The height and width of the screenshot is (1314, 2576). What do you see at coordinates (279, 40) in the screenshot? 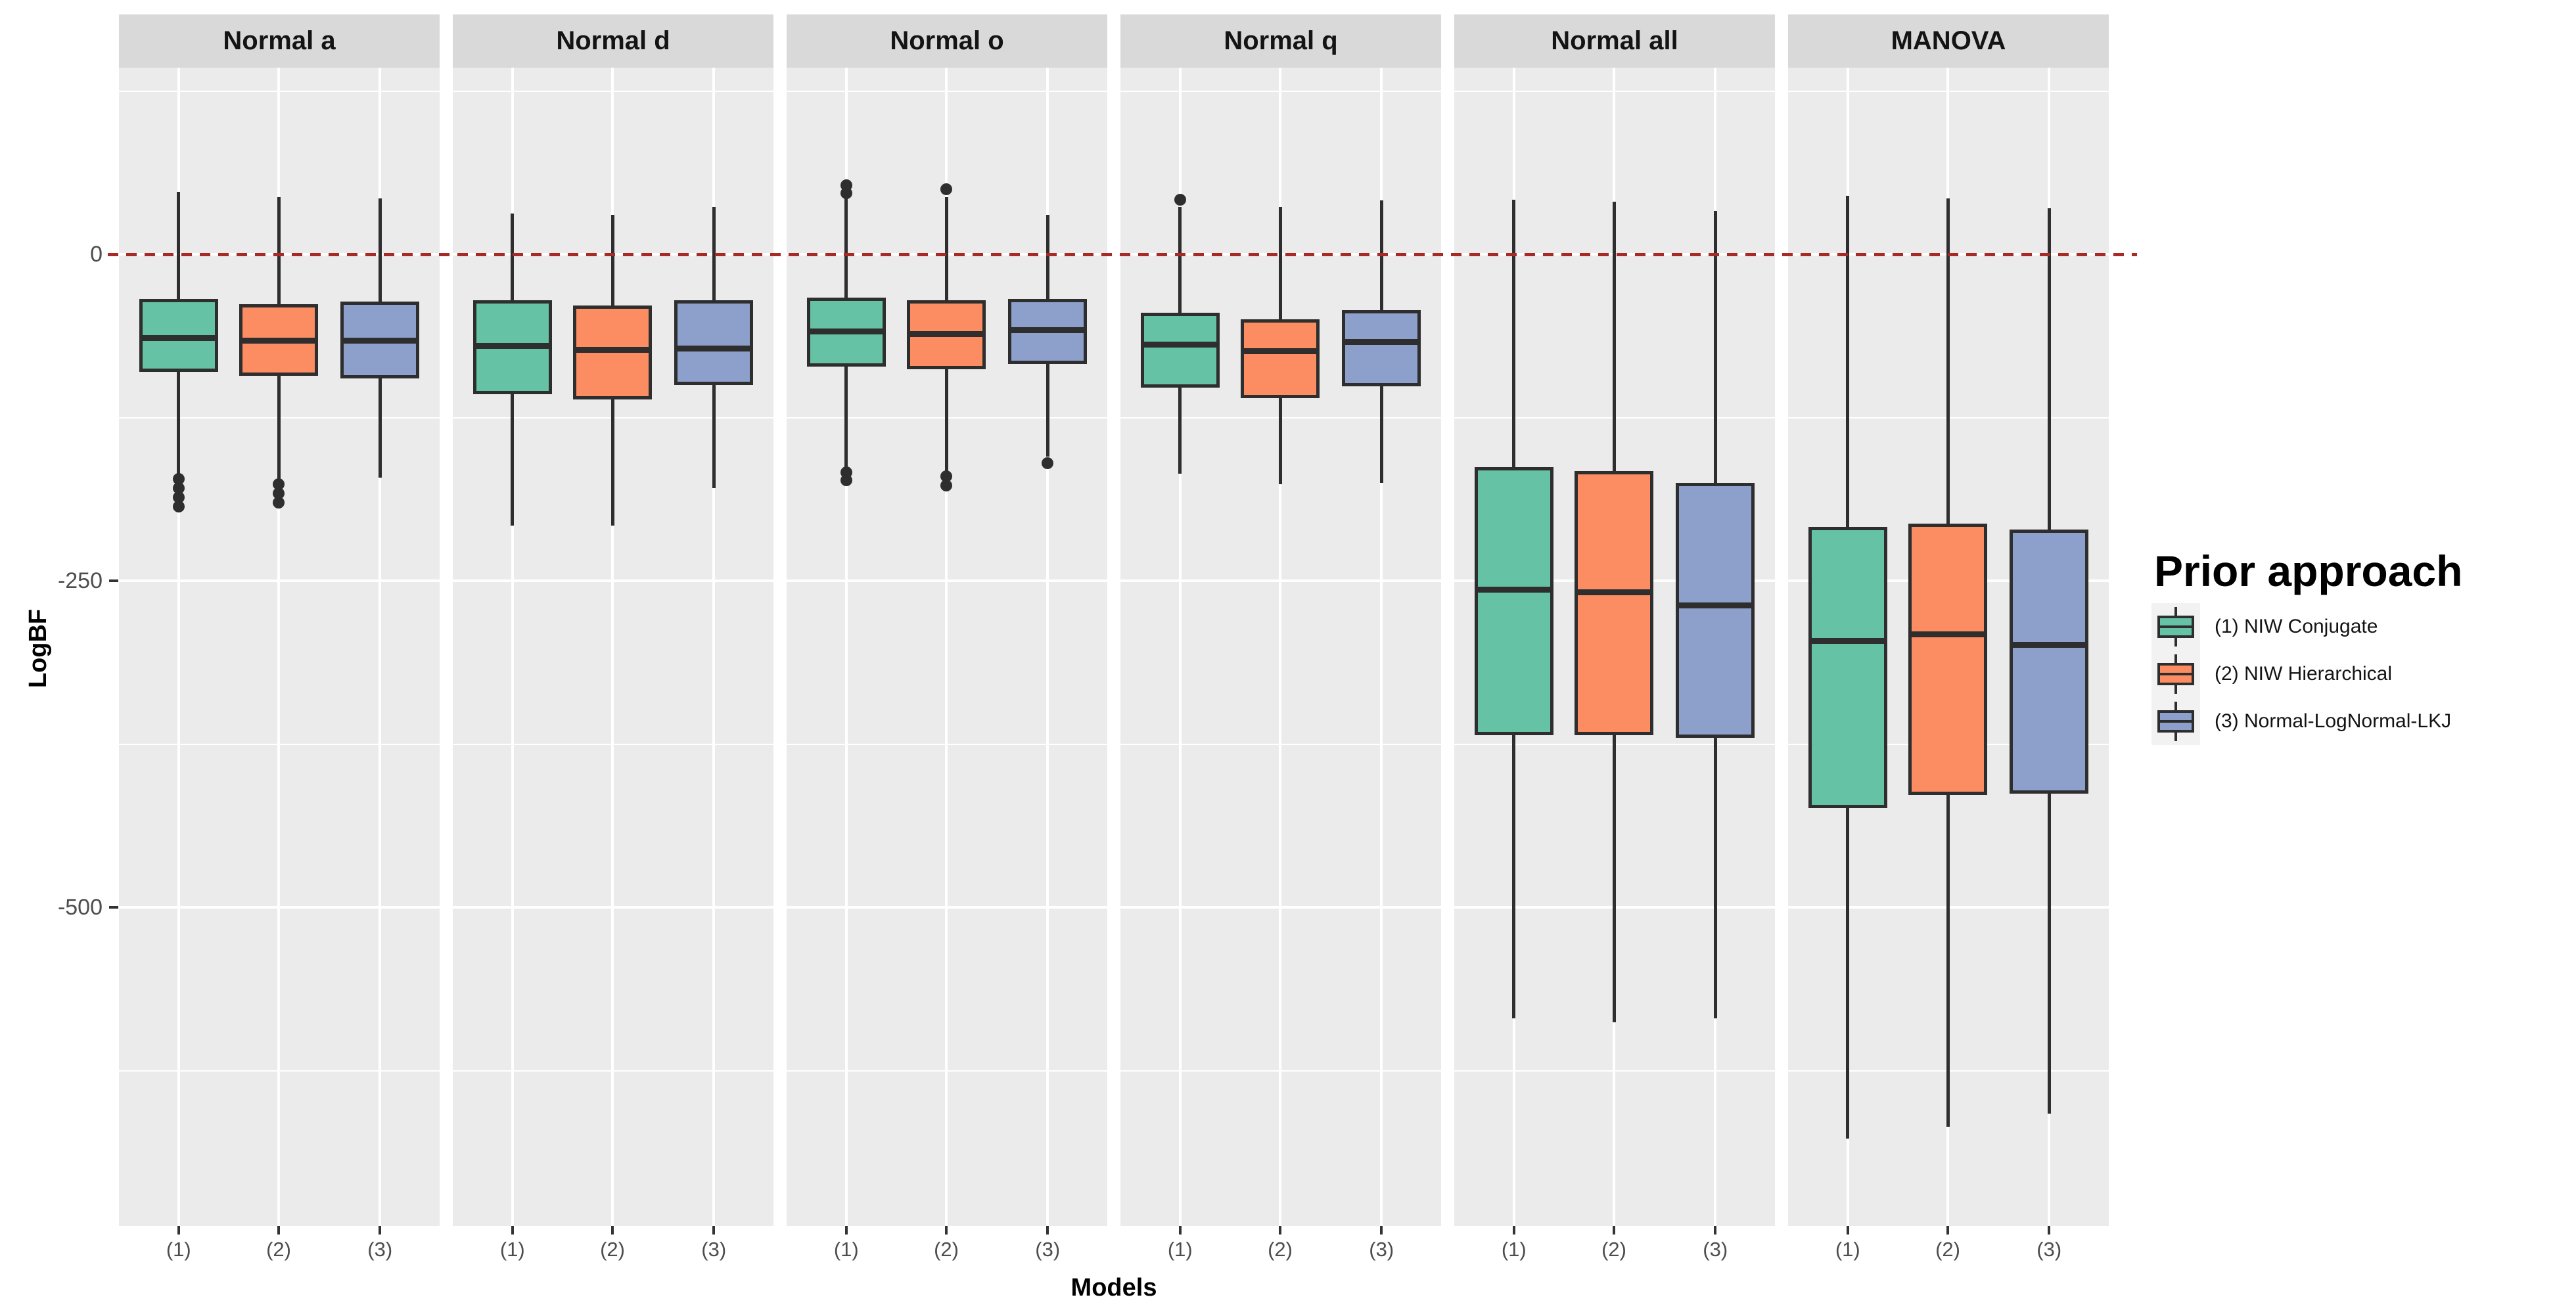
I see `facet-title: Normal a` at bounding box center [279, 40].